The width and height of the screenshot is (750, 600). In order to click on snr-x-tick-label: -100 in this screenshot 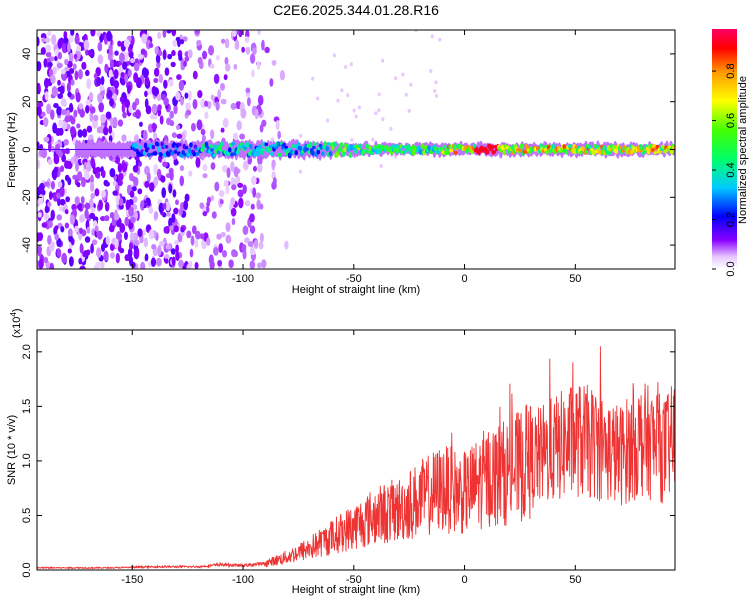, I will do `click(243, 580)`.